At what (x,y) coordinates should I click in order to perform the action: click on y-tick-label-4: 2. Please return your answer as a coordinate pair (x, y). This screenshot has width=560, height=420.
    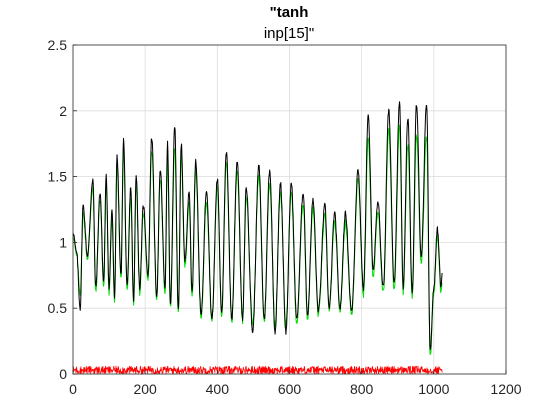
    Looking at the image, I should click on (63, 111).